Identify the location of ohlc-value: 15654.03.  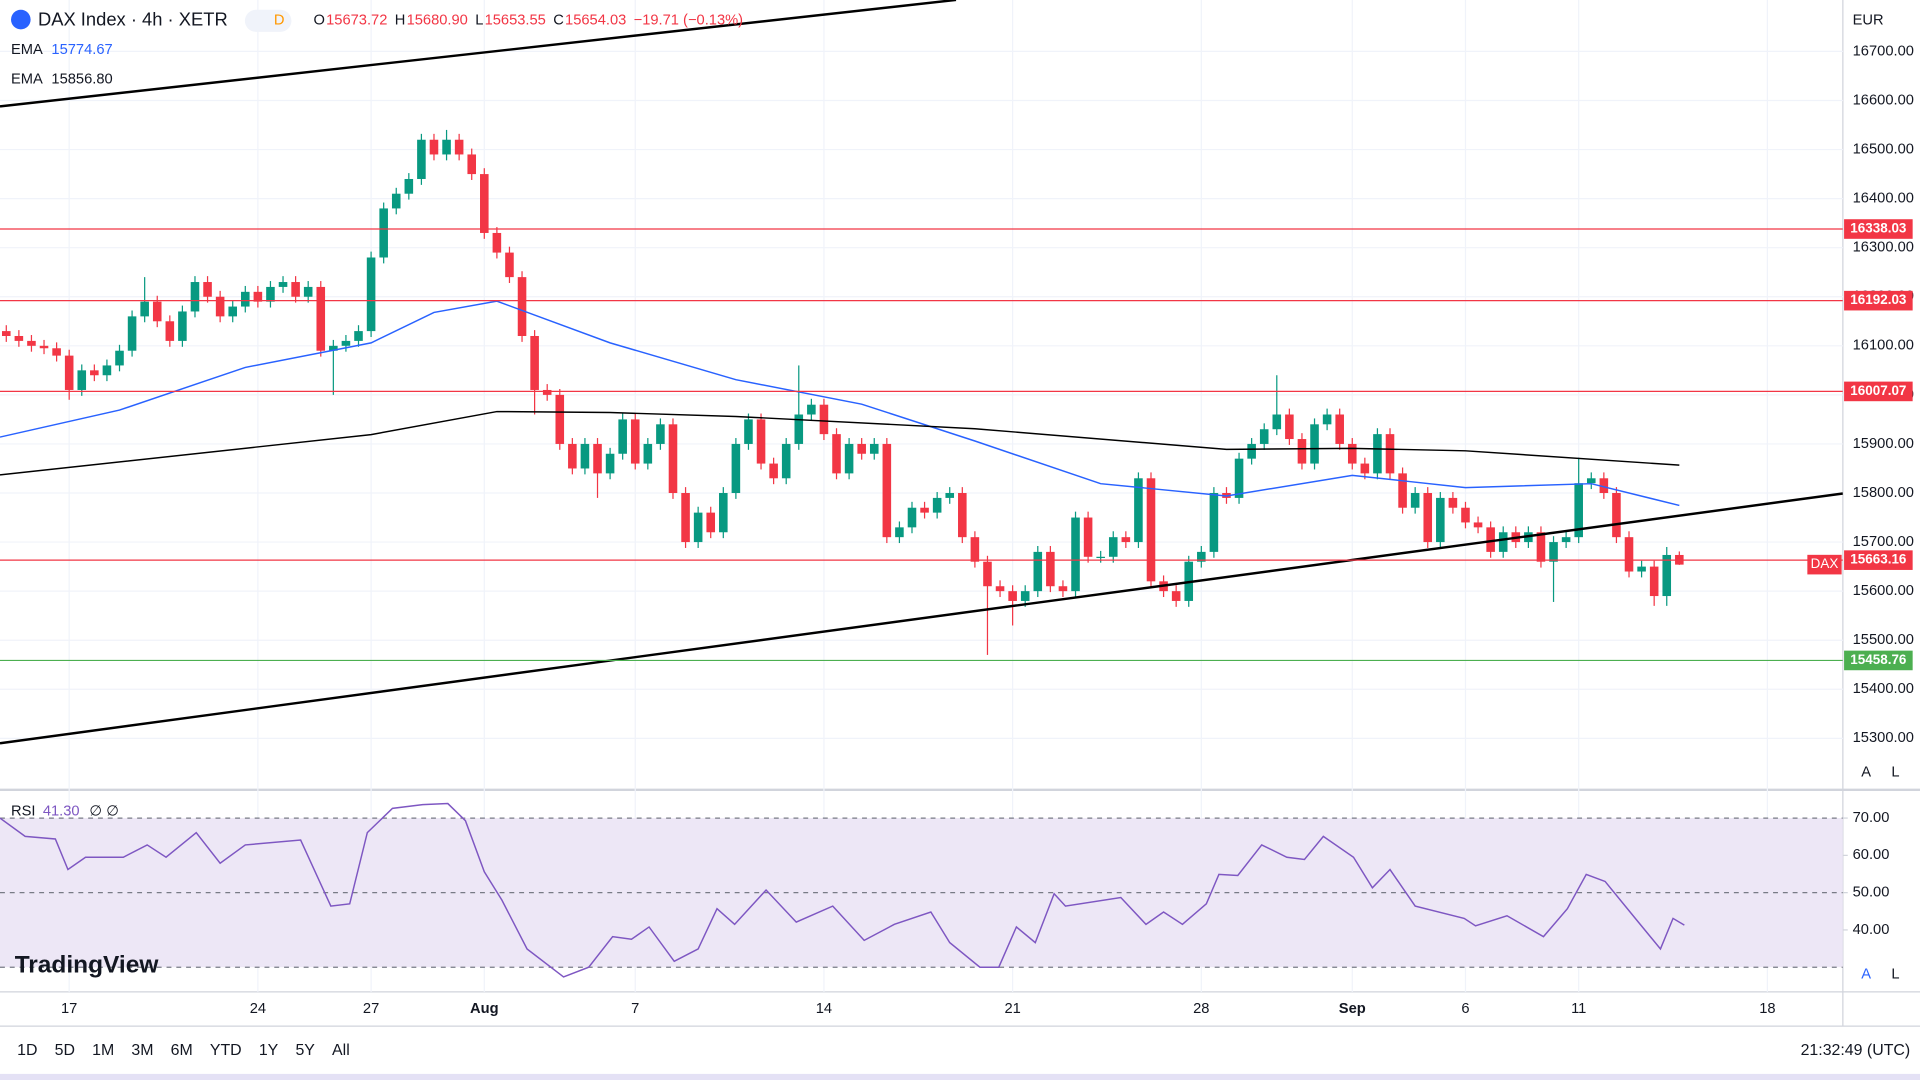
(595, 21).